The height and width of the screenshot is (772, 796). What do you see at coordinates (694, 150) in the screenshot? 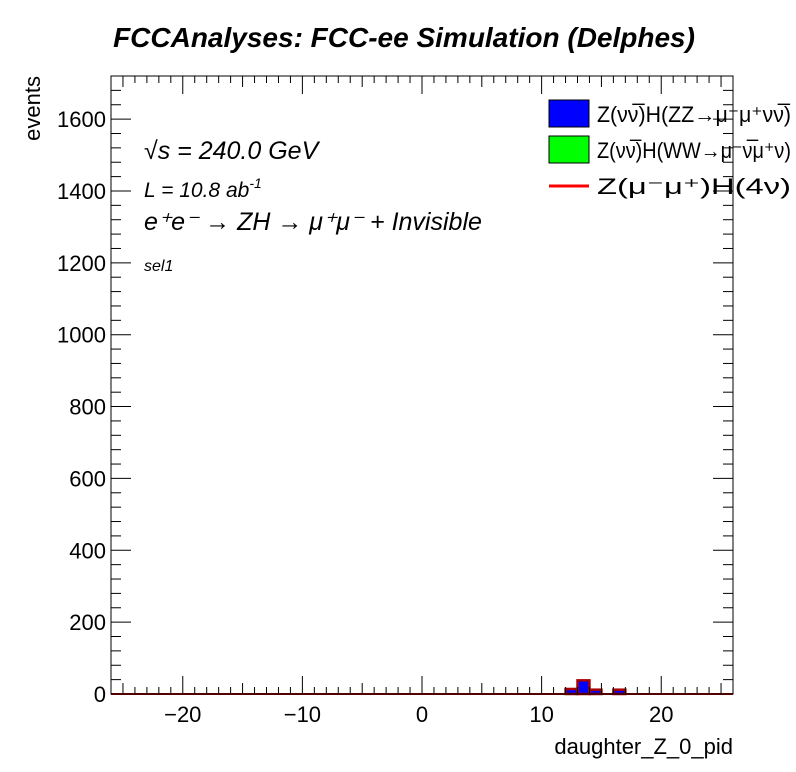
I see `legend-label-1: Z(νν̅)H(WW→μ⁻ν̅μ⁺ν)` at bounding box center [694, 150].